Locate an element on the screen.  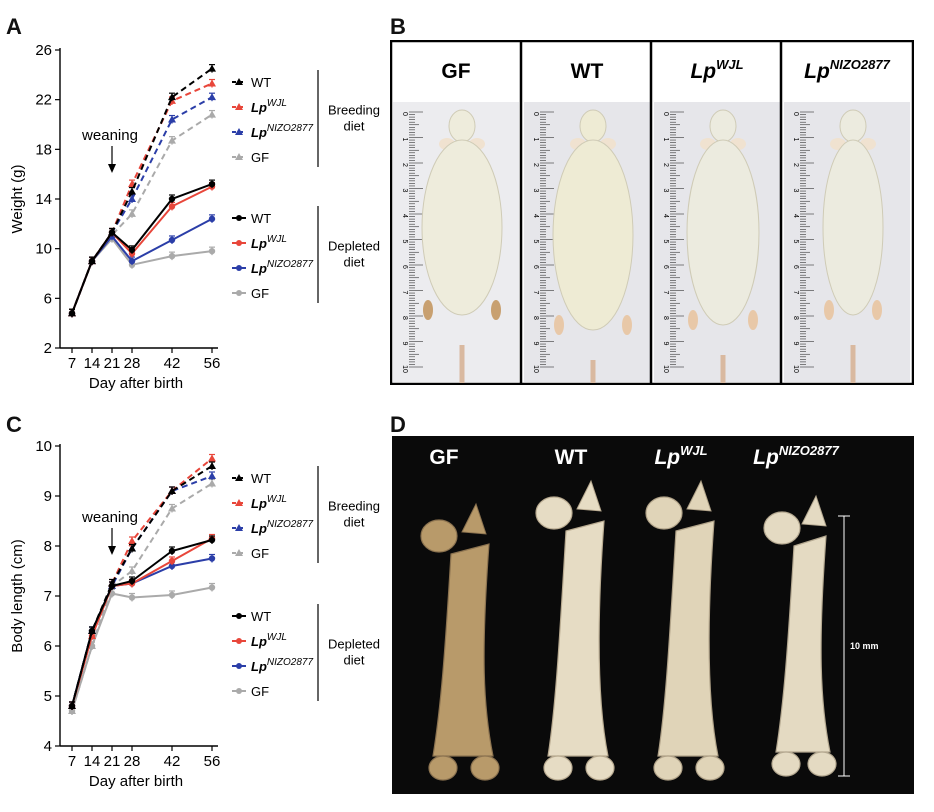
group-name: GF is located at coordinates (455, 71).